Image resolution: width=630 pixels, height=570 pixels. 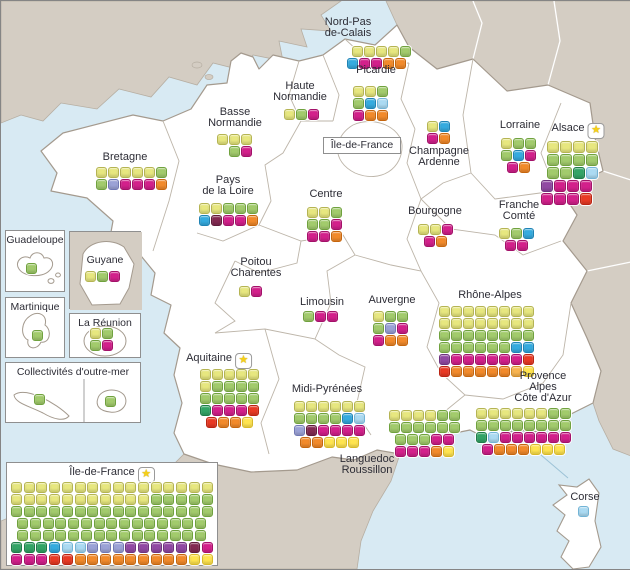 What do you see at coordinates (585, 497) in the screenshot?
I see `region-label-line: Corse` at bounding box center [585, 497].